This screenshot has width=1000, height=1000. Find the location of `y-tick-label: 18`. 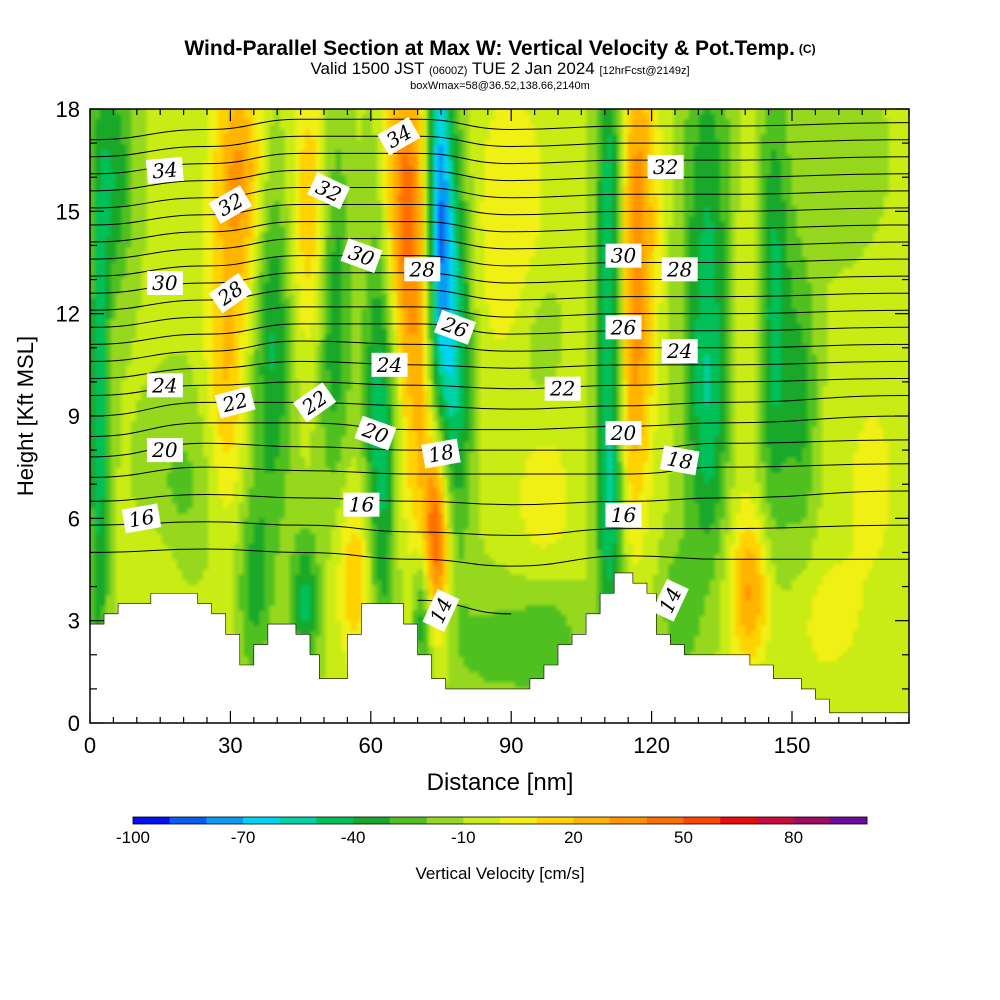

y-tick-label: 18 is located at coordinates (68, 109).